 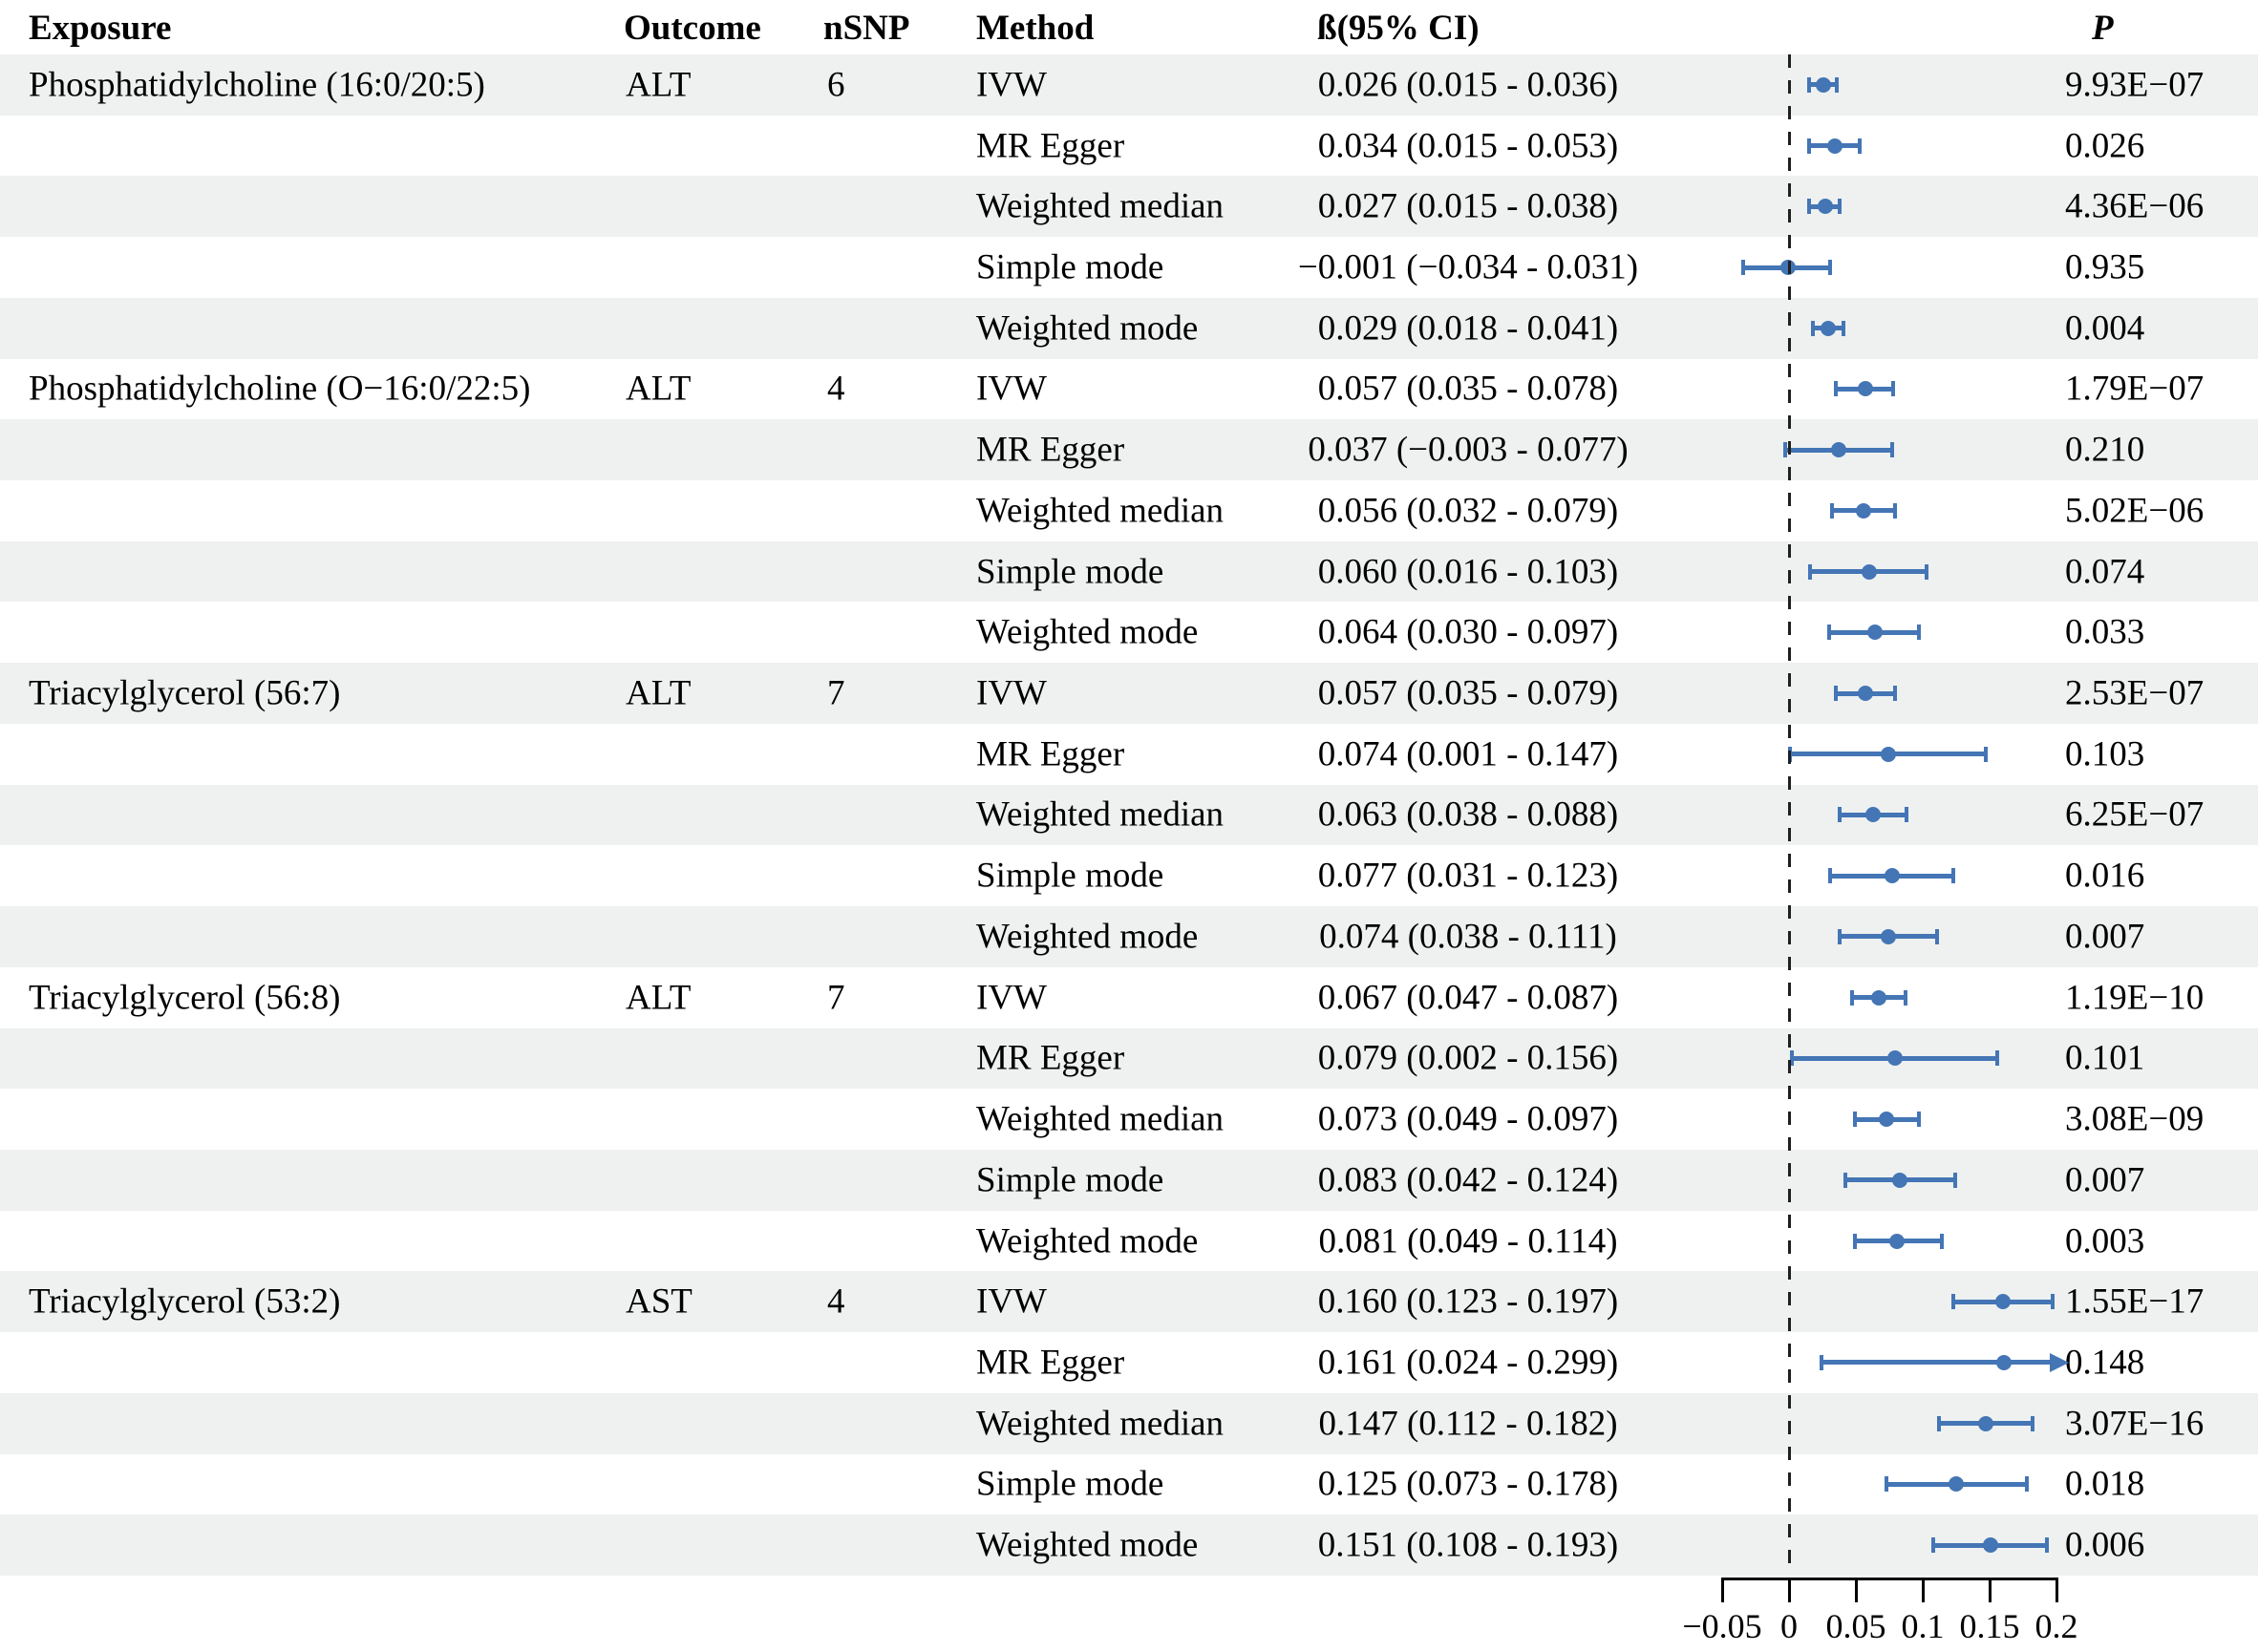 What do you see at coordinates (1468, 389) in the screenshot?
I see `beta-ci-cell: 0.057 (0.035 - 0.078)` at bounding box center [1468, 389].